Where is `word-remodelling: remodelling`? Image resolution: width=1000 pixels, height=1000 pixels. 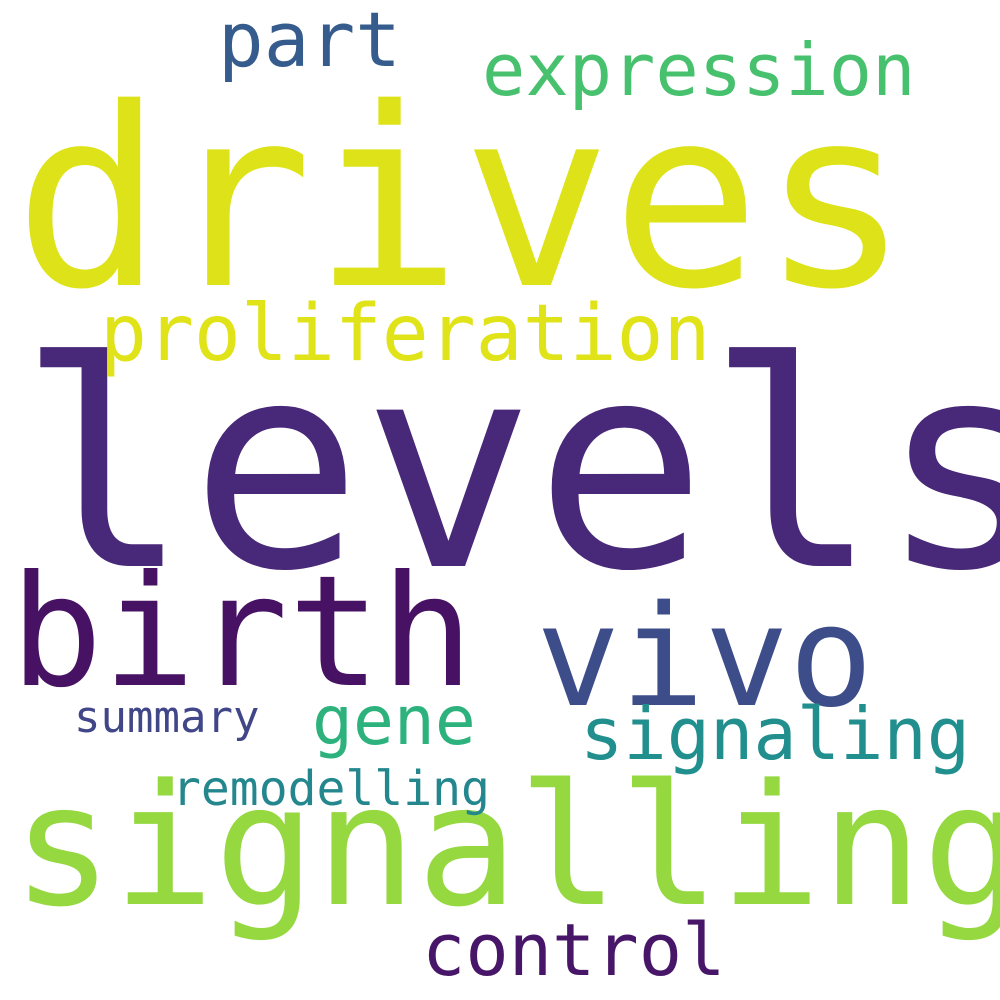
word-remodelling: remodelling is located at coordinates (331, 789).